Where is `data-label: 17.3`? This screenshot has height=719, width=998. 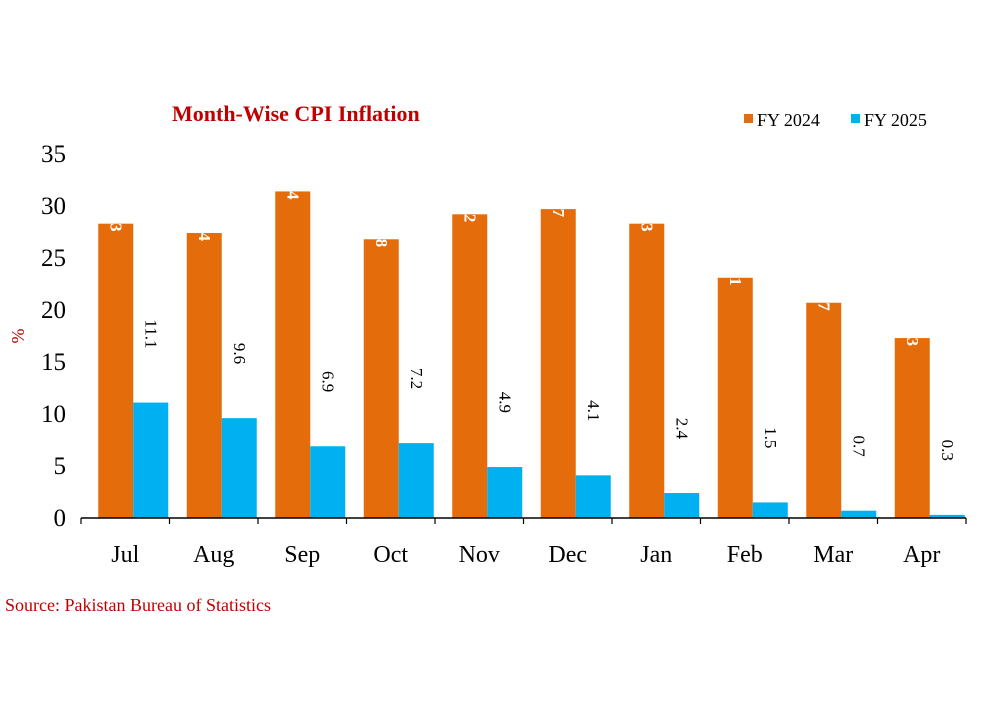 data-label: 17.3 is located at coordinates (912, 331).